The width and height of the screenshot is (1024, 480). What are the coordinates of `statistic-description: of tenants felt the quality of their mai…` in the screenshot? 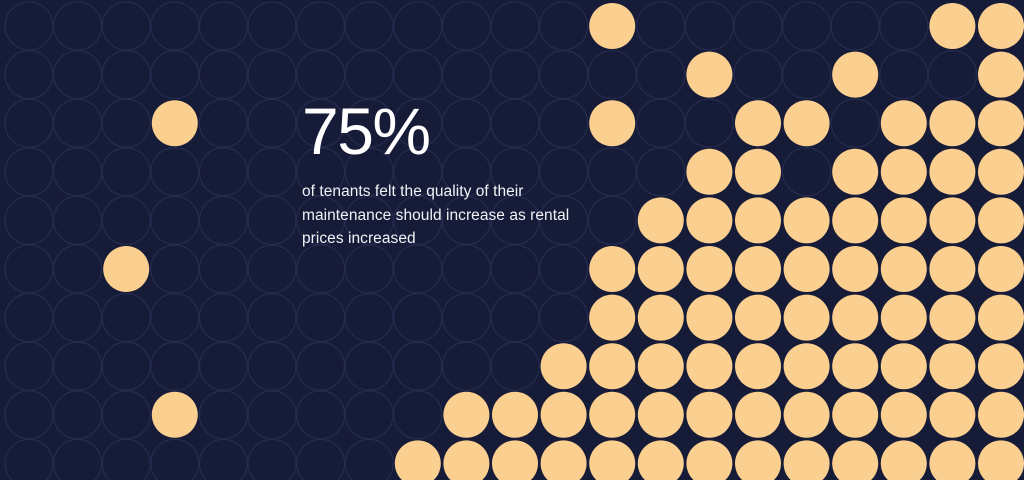 It's located at (436, 215).